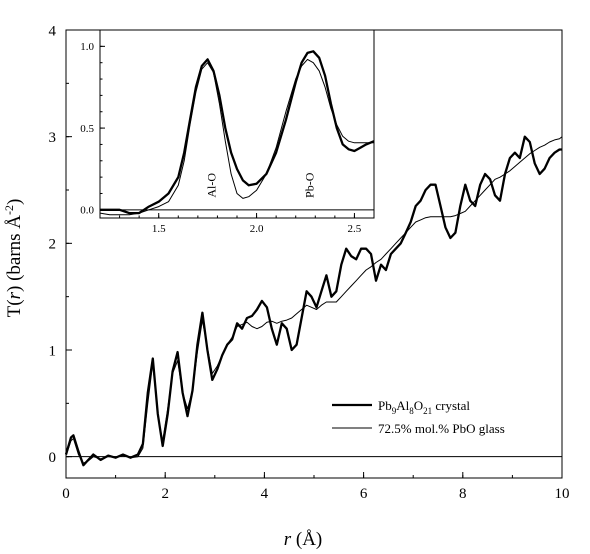  What do you see at coordinates (165, 494) in the screenshot?
I see `main-x-tick-label: 2` at bounding box center [165, 494].